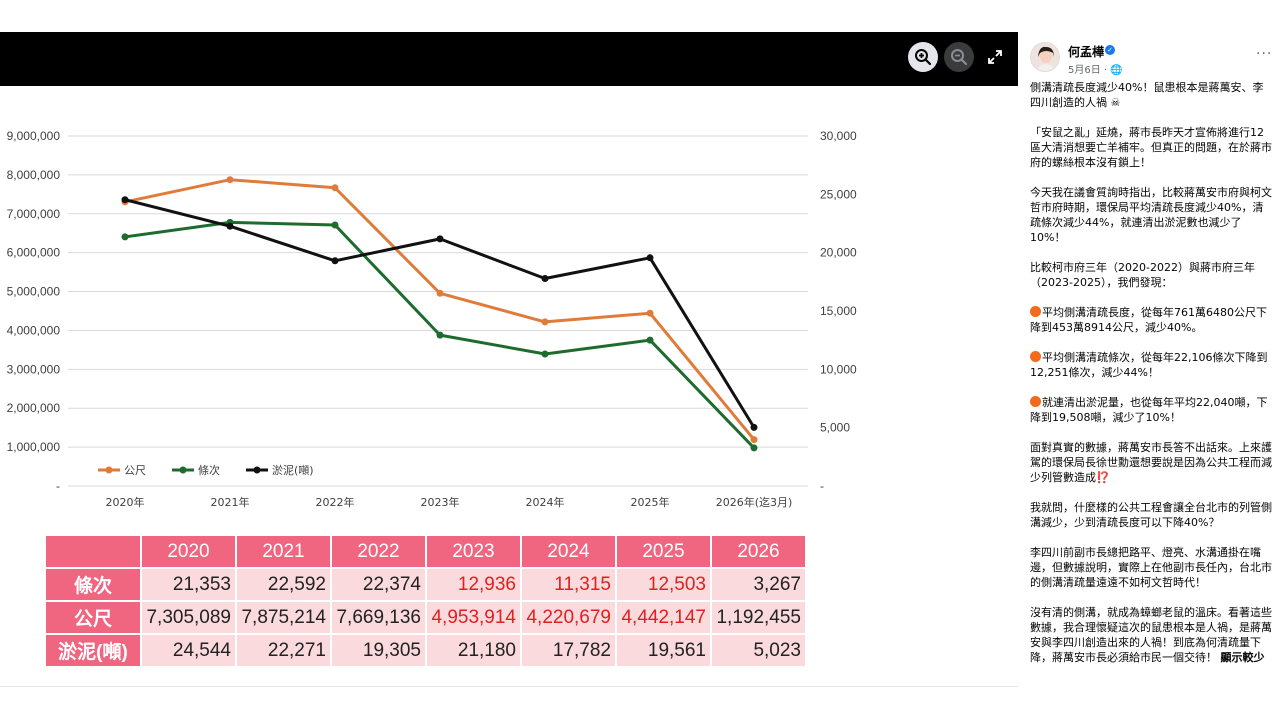 The image size is (1280, 719). I want to click on x-axis-tick-label: 2023年, so click(440, 502).